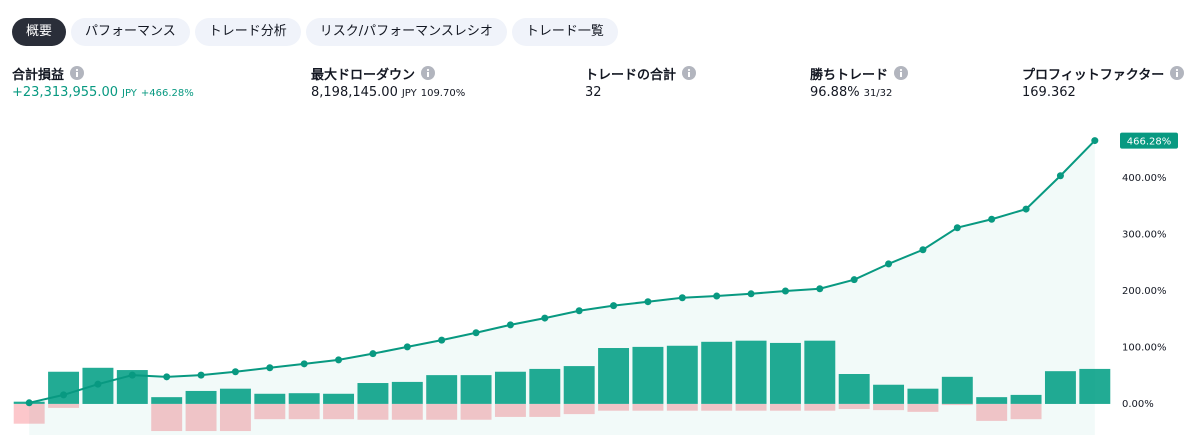 This screenshot has height=435, width=1200. I want to click on value-label: 466.28%, so click(1149, 142).